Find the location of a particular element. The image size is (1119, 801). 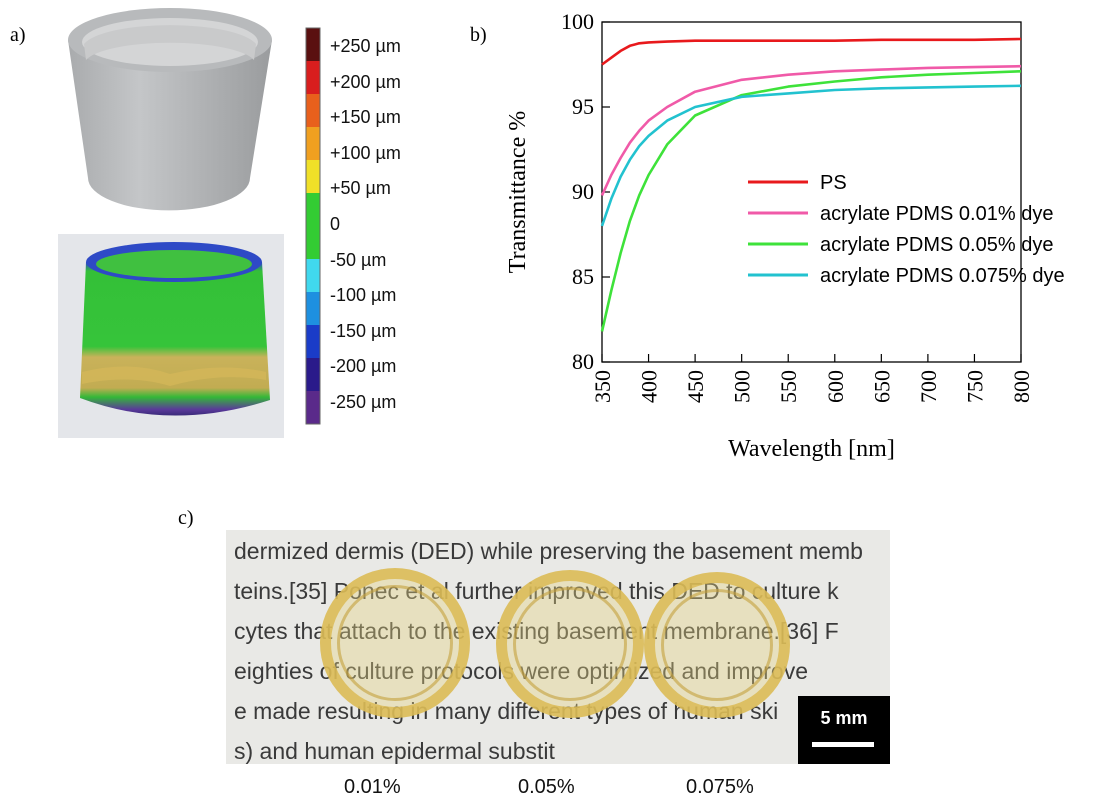

x-tick-label: 800 is located at coordinates (1021, 386).